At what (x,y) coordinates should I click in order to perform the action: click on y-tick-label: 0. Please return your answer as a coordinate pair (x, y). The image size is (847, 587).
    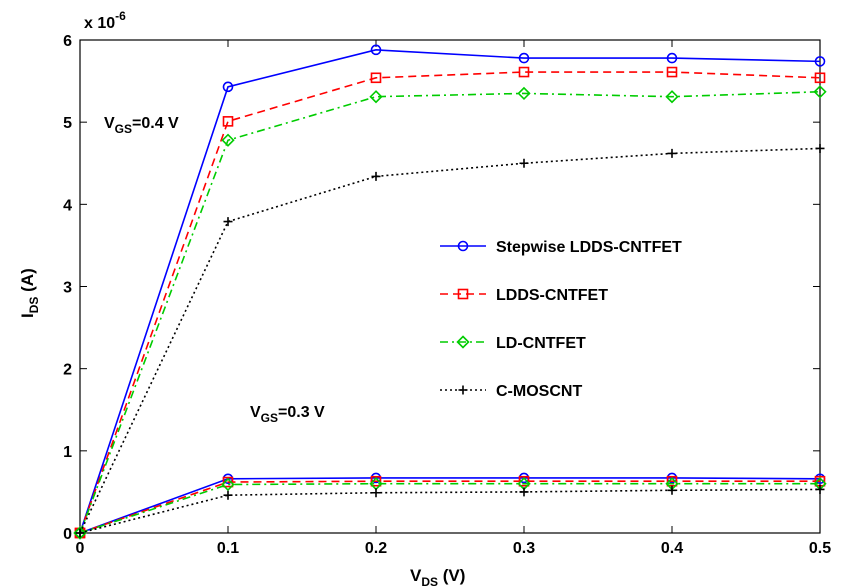
    Looking at the image, I should click on (67, 534).